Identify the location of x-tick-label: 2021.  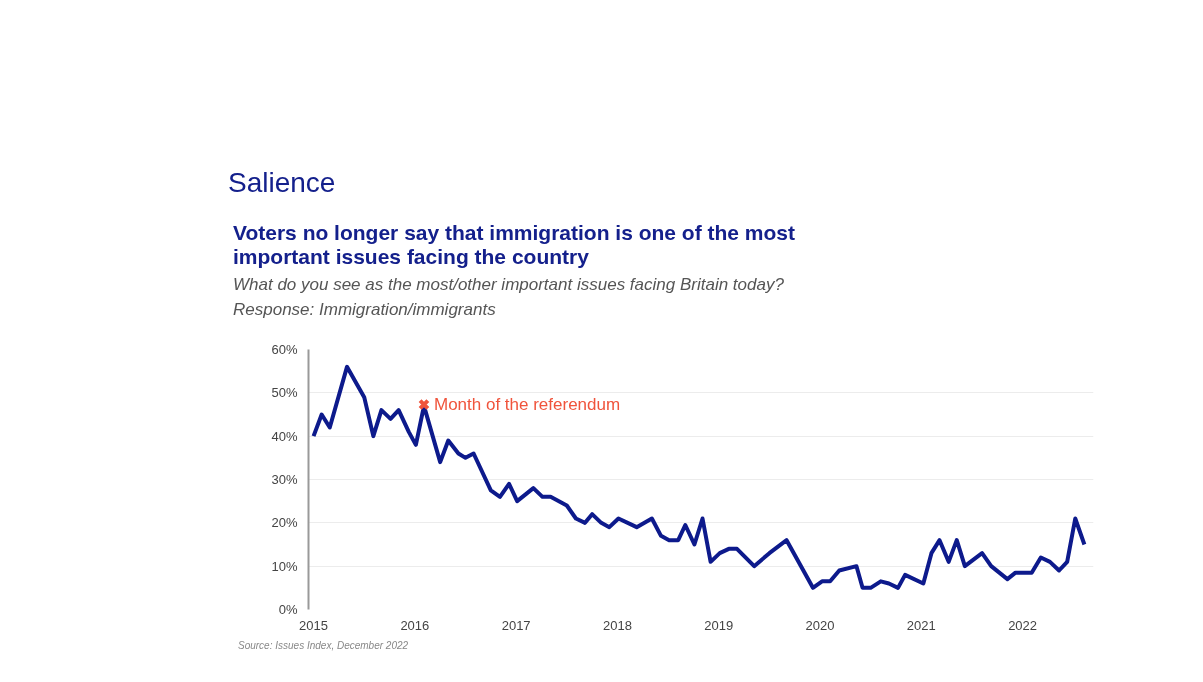
(921, 625).